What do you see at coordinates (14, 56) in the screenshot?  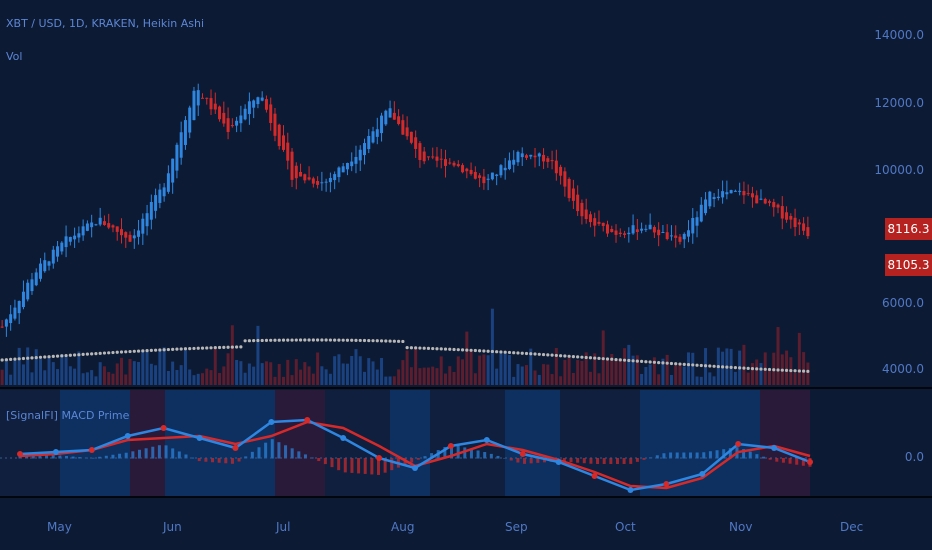 I see `volume-legend: Vol` at bounding box center [14, 56].